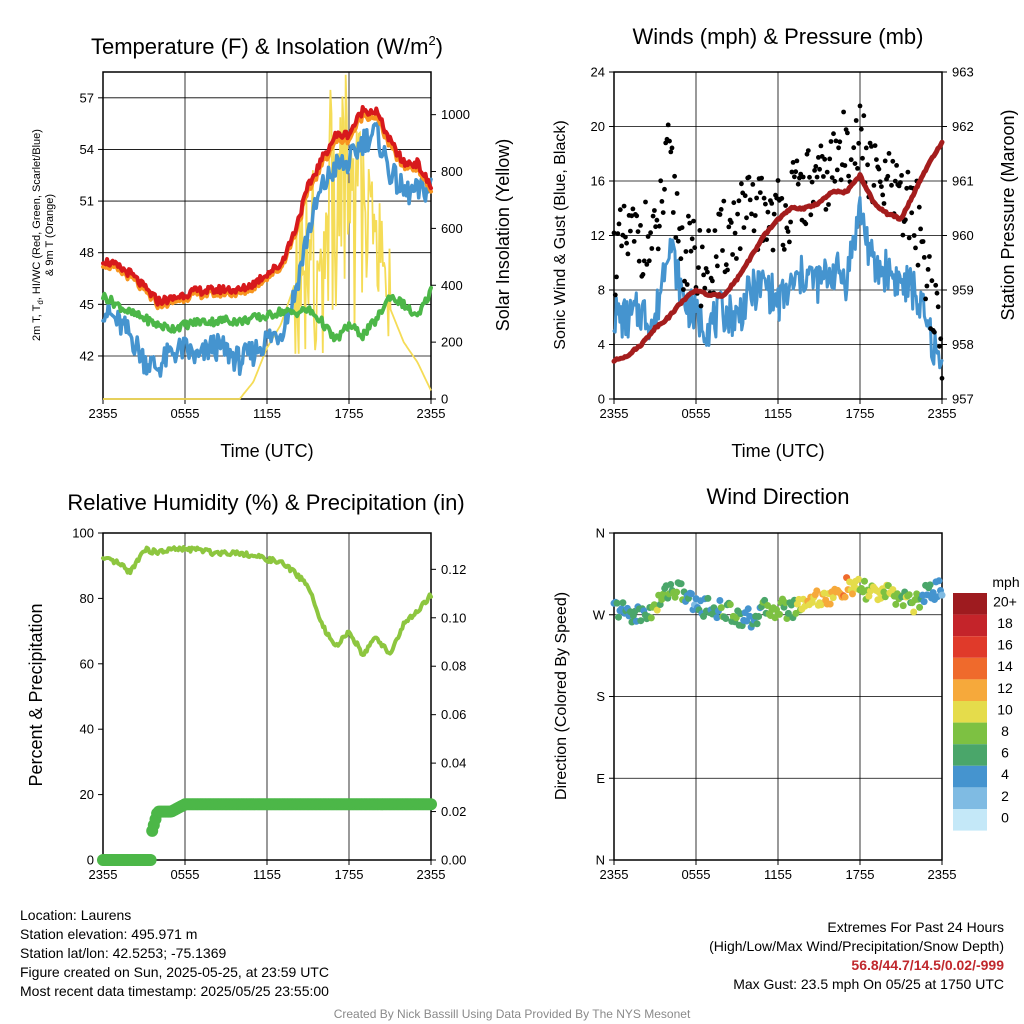 This screenshot has width=1024, height=1024. I want to click on y-tick-label: 24, so click(598, 72).